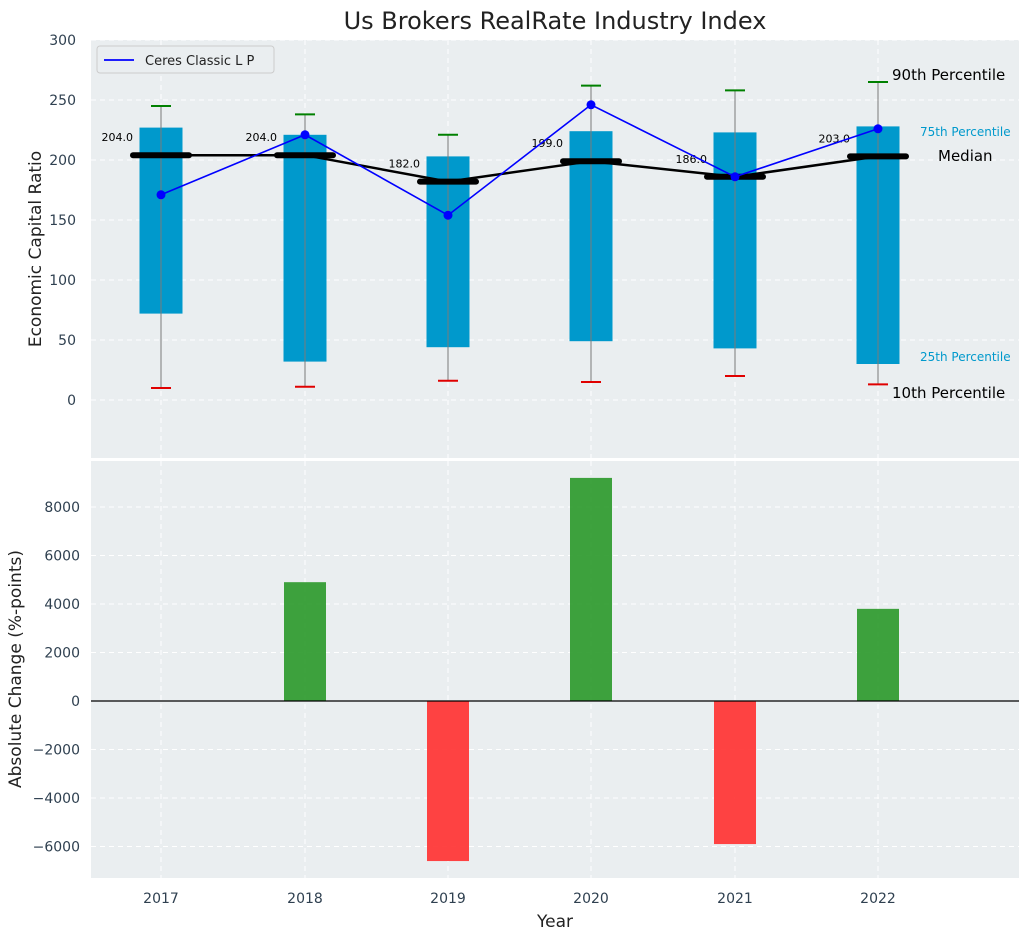 This screenshot has height=940, width=1029. What do you see at coordinates (965, 132) in the screenshot?
I see `p75-label: 75th Percentile` at bounding box center [965, 132].